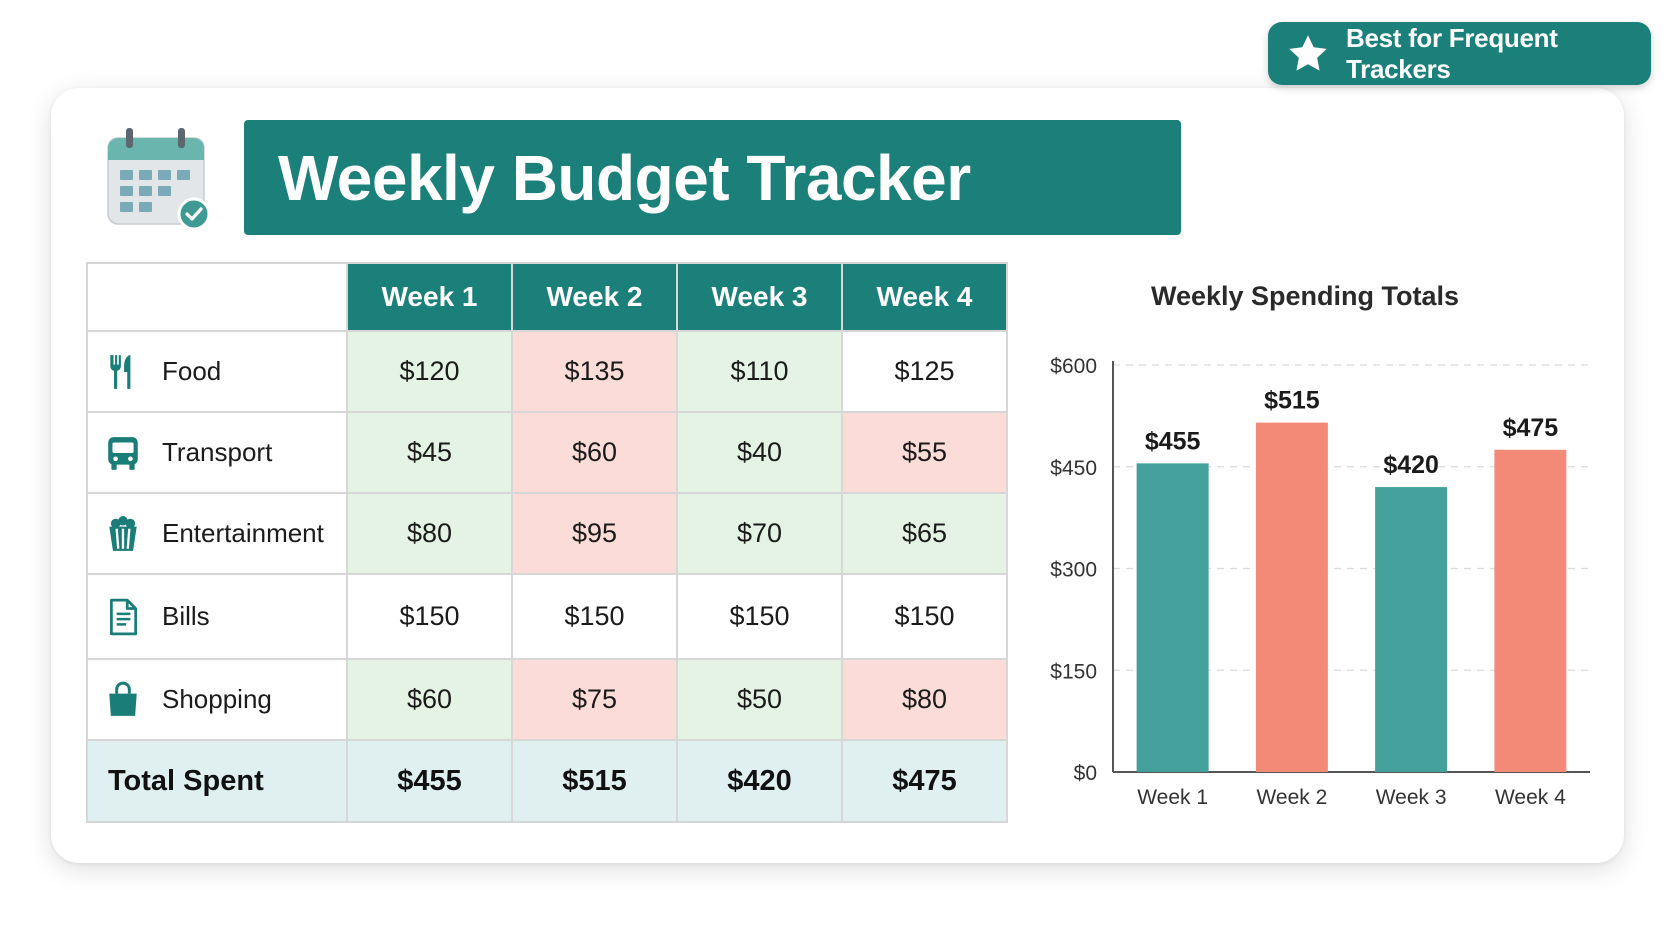  Describe the element at coordinates (1411, 797) in the screenshot. I see `x-tick-label: Week 3` at that location.